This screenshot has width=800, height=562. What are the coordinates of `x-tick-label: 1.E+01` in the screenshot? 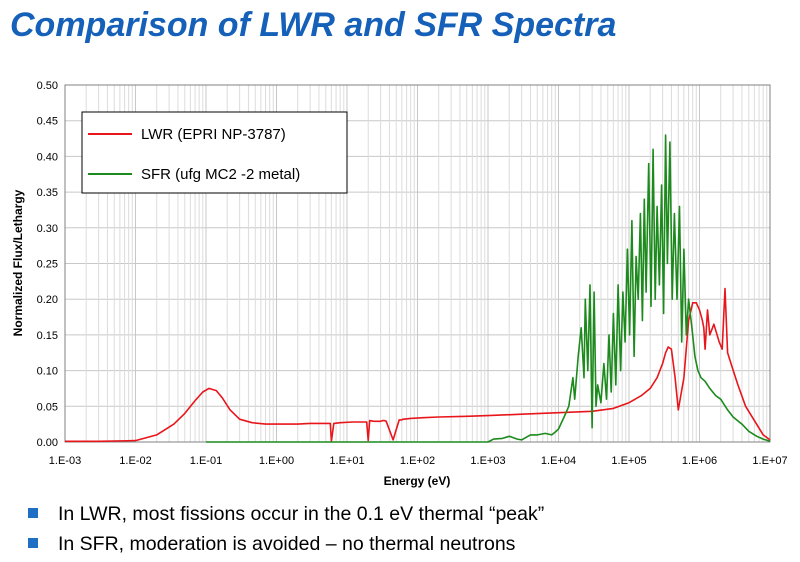 It's located at (346, 461).